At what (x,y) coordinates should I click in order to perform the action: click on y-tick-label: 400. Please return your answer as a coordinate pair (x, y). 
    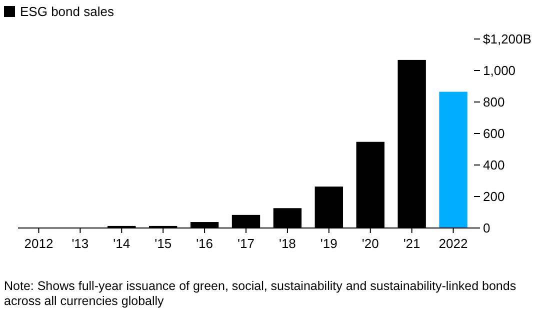
    Looking at the image, I should click on (494, 165).